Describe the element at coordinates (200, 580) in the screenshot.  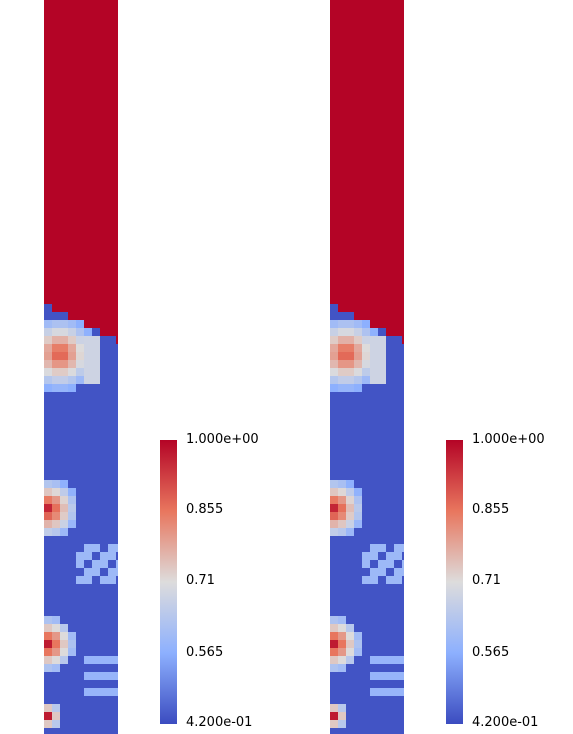
I see `left-tick-071: 0.71` at that location.